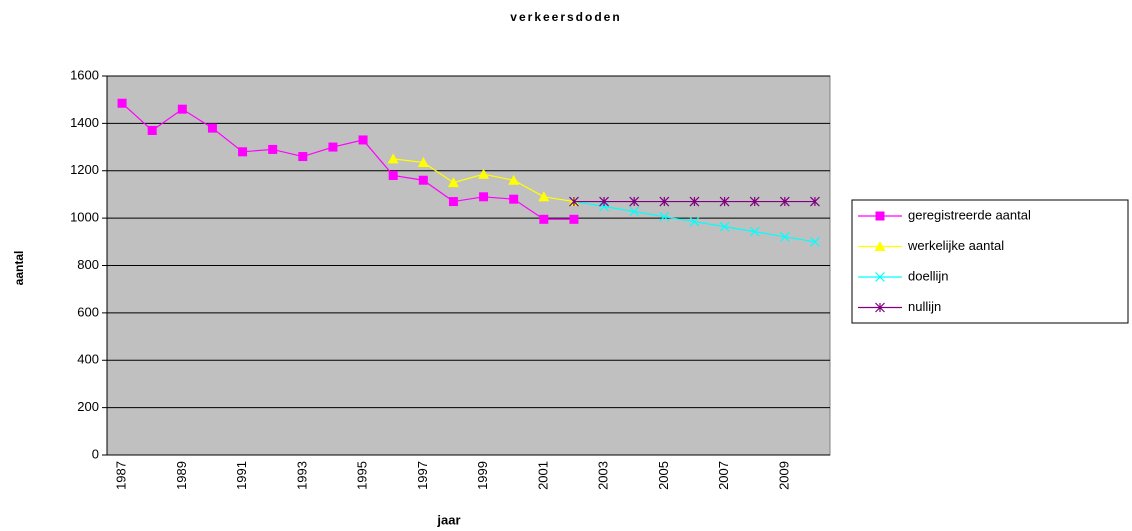 Image resolution: width=1132 pixels, height=531 pixels. I want to click on x-tick-label: 1987, so click(121, 475).